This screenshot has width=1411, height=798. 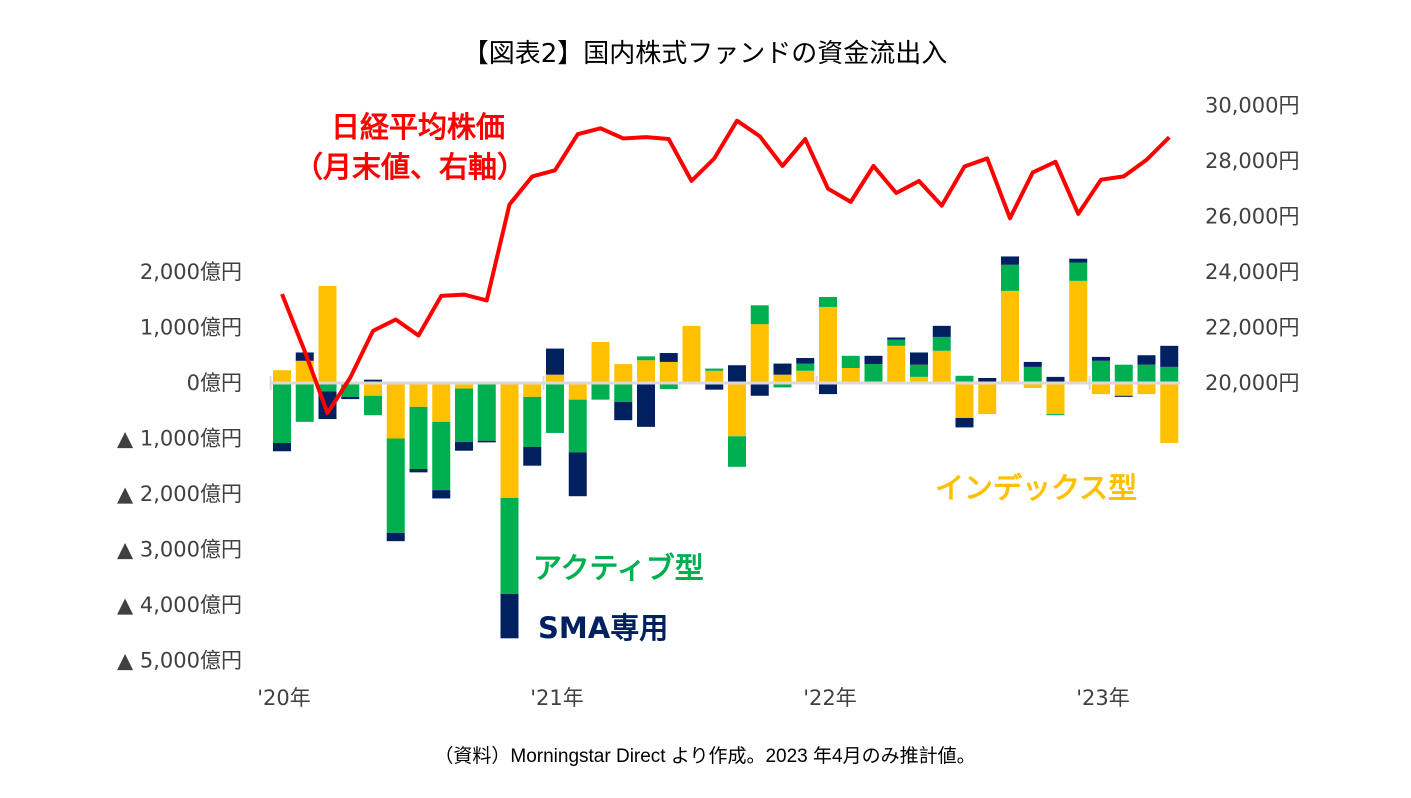 I want to click on x-tick-label: '20年, so click(x=284, y=698).